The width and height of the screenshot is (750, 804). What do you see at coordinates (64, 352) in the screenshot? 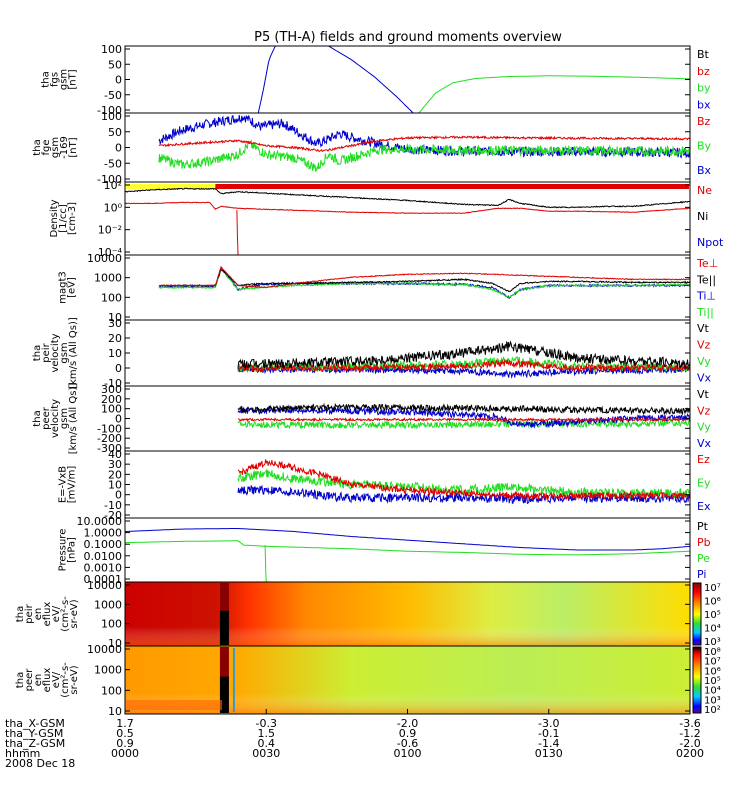
I see `y-axis-label-line: gsm` at bounding box center [64, 352].